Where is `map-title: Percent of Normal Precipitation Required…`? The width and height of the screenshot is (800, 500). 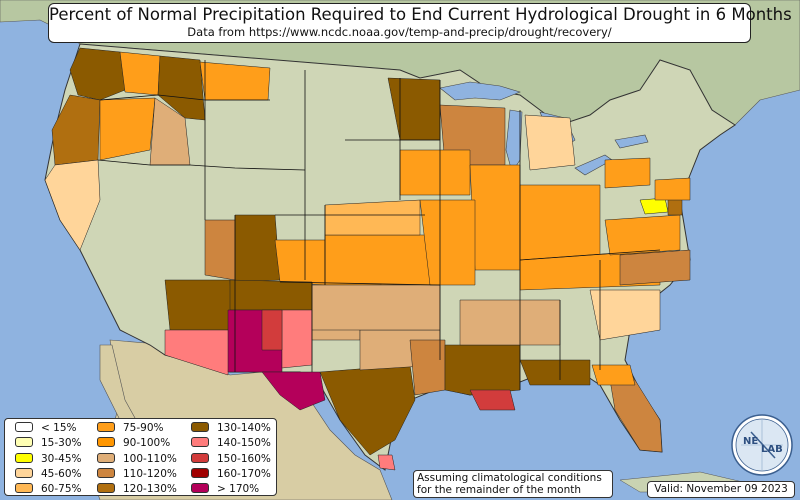
map-title: Percent of Normal Precipitation Required… is located at coordinates (420, 14).